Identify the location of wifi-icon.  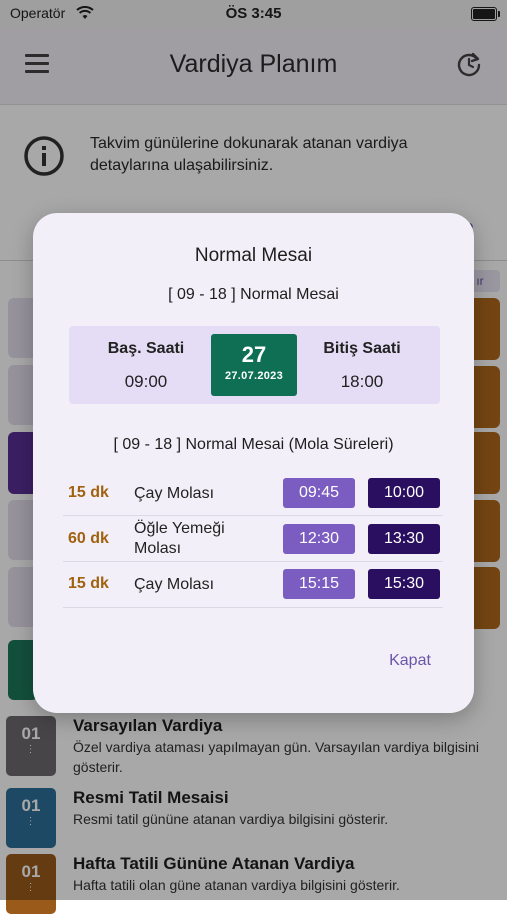
(85, 12).